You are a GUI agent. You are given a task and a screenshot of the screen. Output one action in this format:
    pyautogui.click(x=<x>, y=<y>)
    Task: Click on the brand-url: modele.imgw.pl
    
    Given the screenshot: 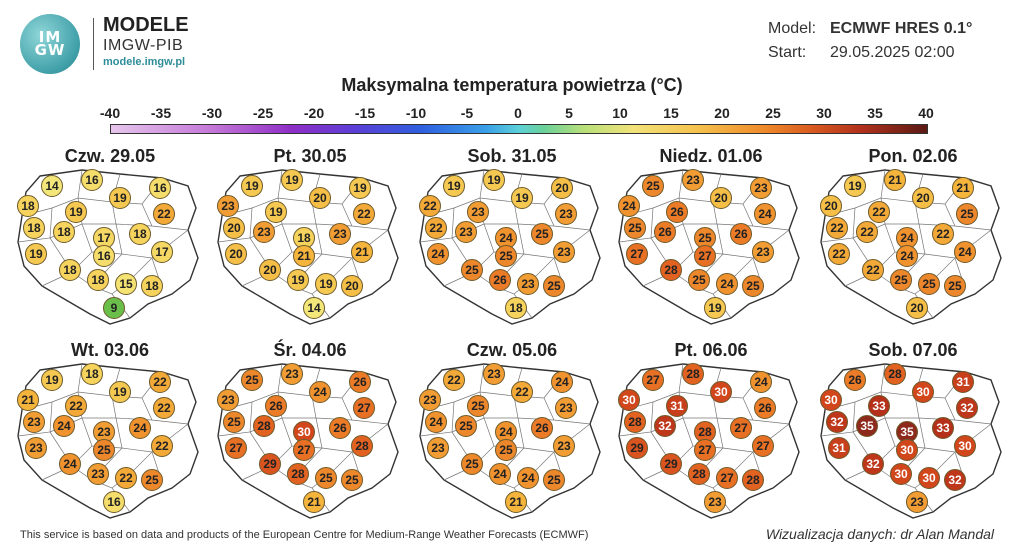 What is the action you would take?
    pyautogui.click(x=144, y=62)
    